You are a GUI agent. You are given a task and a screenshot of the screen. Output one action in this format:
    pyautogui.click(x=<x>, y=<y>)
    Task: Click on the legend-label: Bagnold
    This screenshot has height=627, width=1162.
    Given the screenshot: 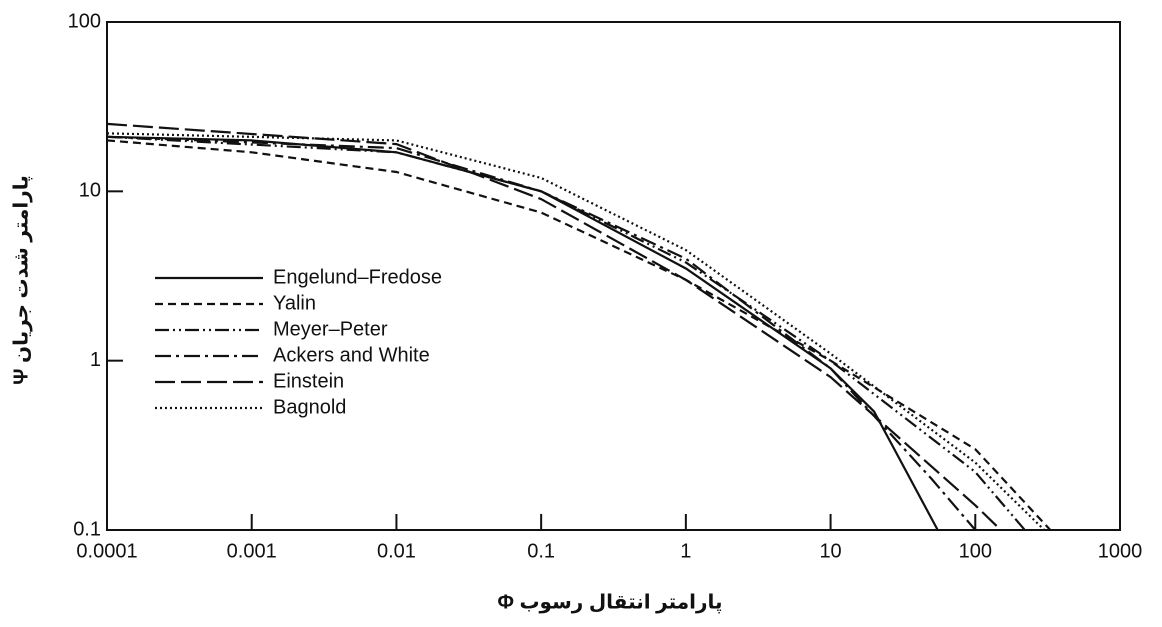 What is the action you would take?
    pyautogui.click(x=309, y=407)
    